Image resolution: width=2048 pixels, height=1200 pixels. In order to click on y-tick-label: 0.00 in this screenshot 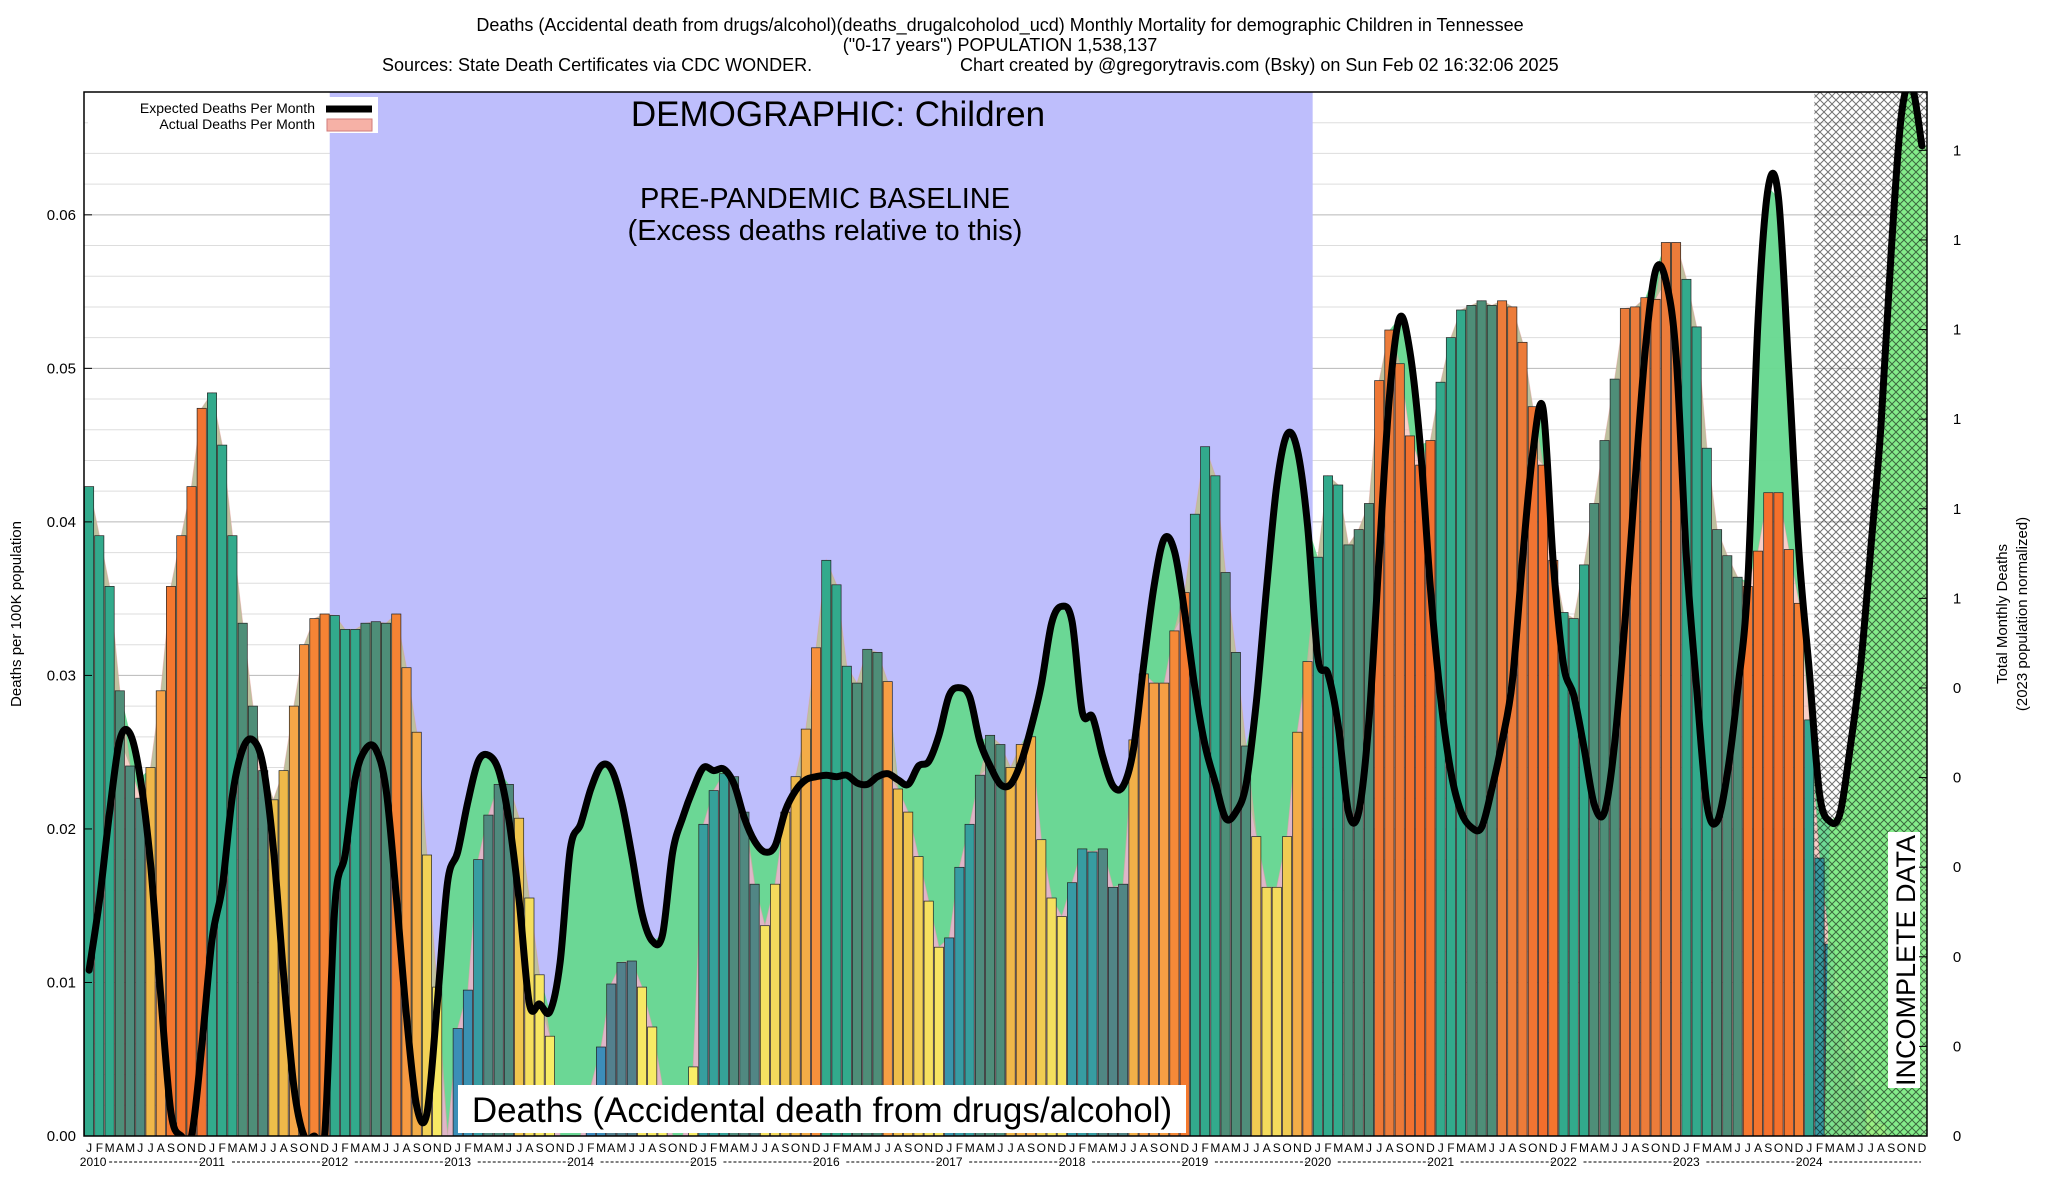, I will do `click(61, 1136)`.